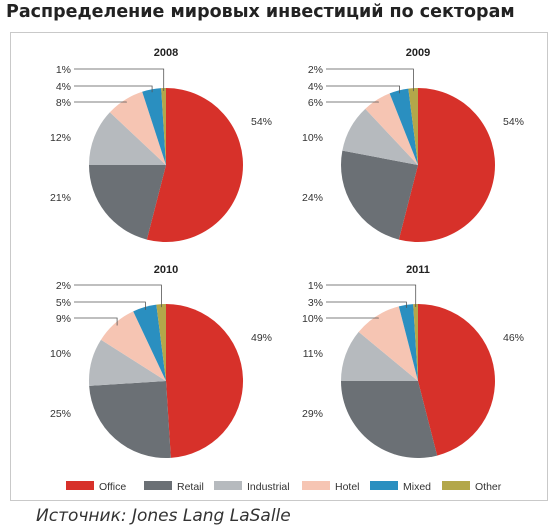 The width and height of the screenshot is (553, 532). Describe the element at coordinates (313, 354) in the screenshot. I see `slice-label-industrial: 11%` at that location.